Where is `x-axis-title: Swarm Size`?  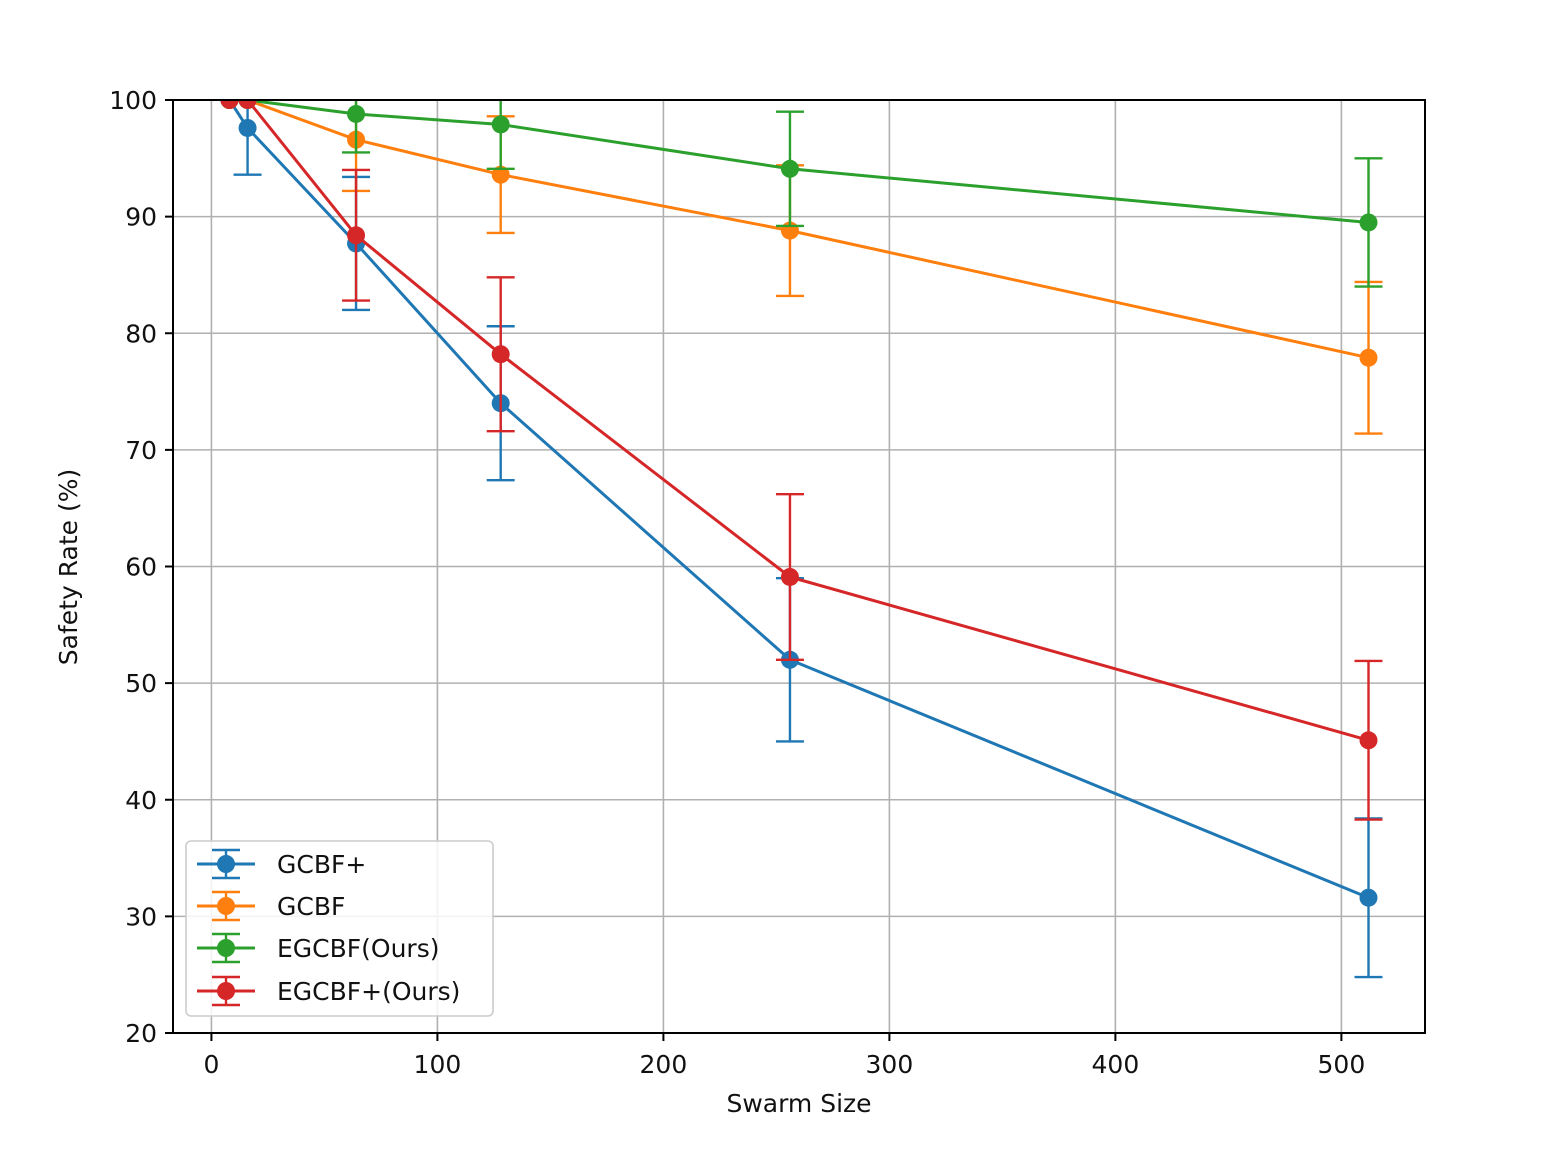 x-axis-title: Swarm Size is located at coordinates (798, 1103).